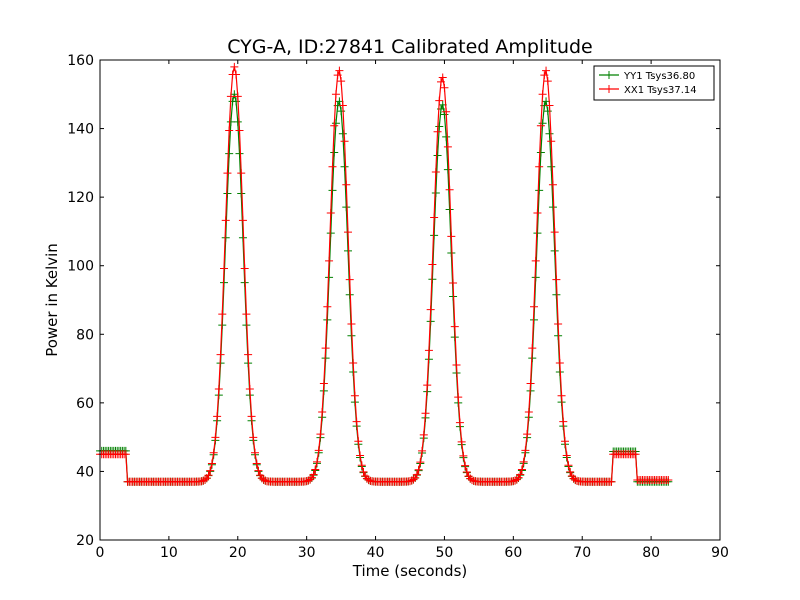 The height and width of the screenshot is (600, 800). What do you see at coordinates (100, 553) in the screenshot?
I see `x-tick-label: 0` at bounding box center [100, 553].